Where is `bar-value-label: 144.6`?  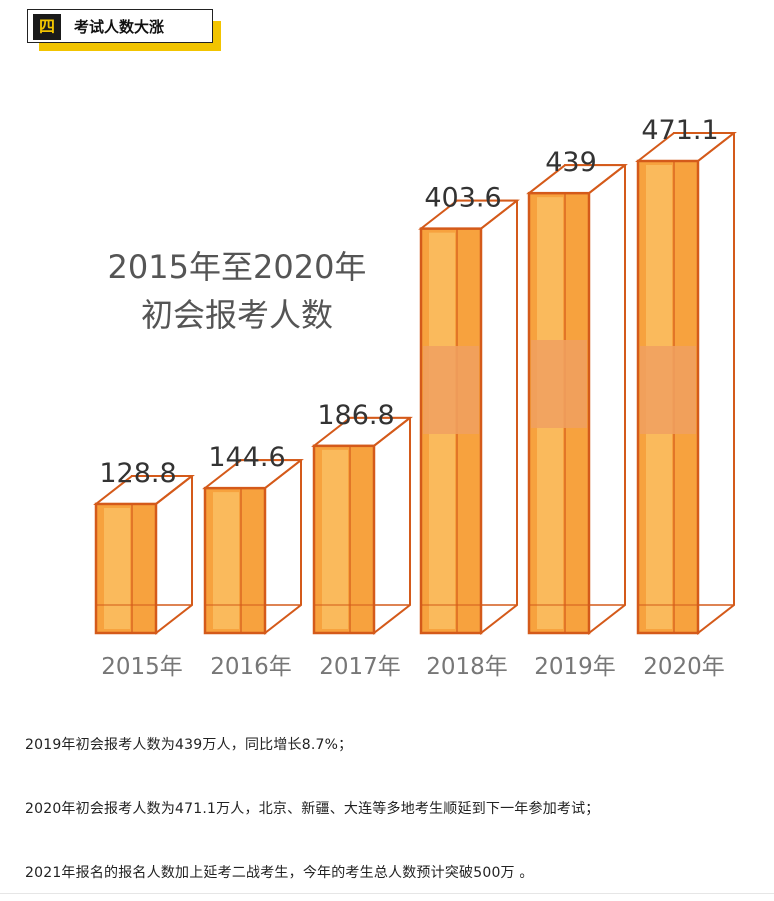
bar-value-label: 144.6 is located at coordinates (246, 457).